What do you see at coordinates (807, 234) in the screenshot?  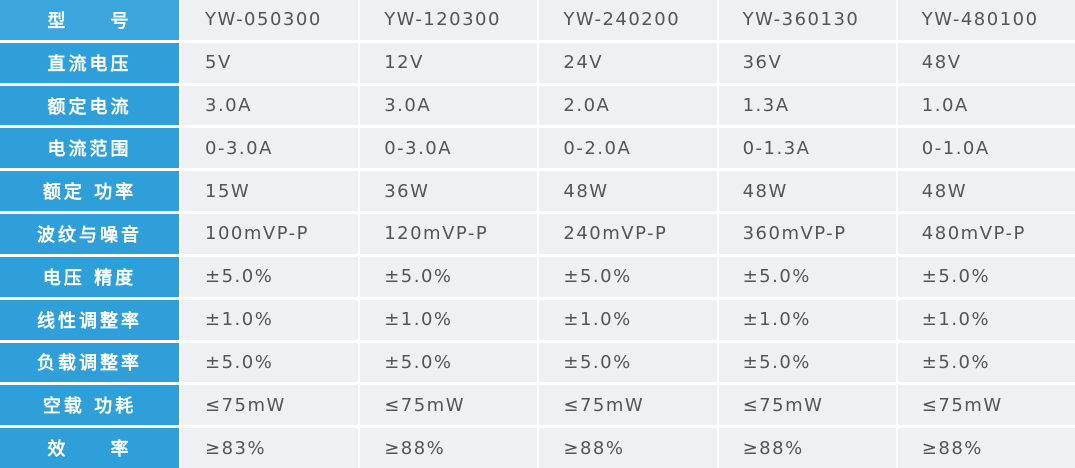 I see `spec-value: 360mVP-P` at bounding box center [807, 234].